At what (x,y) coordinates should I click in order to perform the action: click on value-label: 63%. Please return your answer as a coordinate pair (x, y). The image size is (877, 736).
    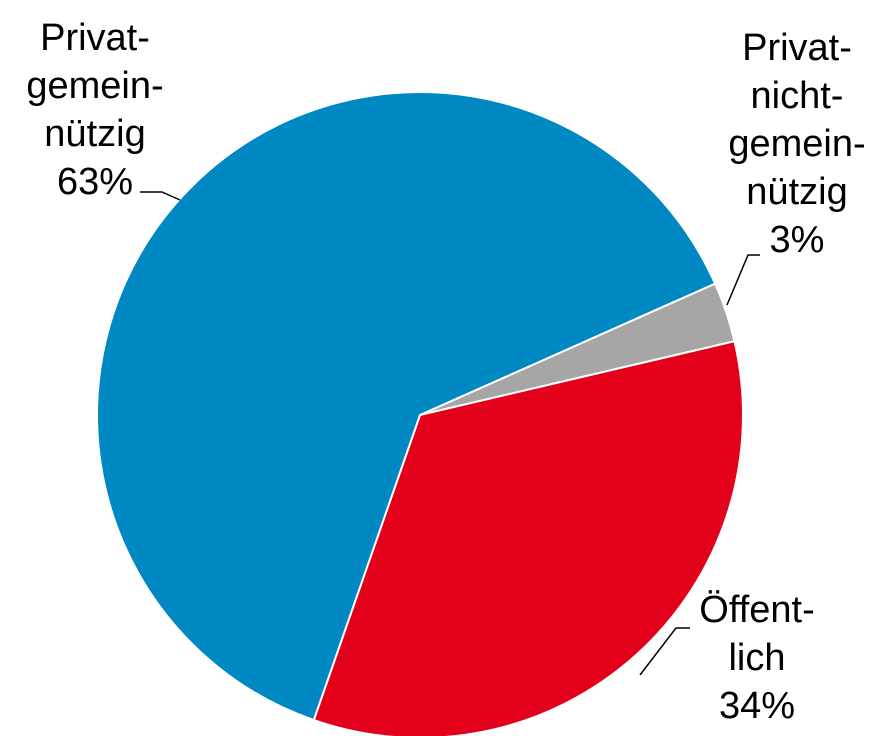
    Looking at the image, I should click on (95, 182).